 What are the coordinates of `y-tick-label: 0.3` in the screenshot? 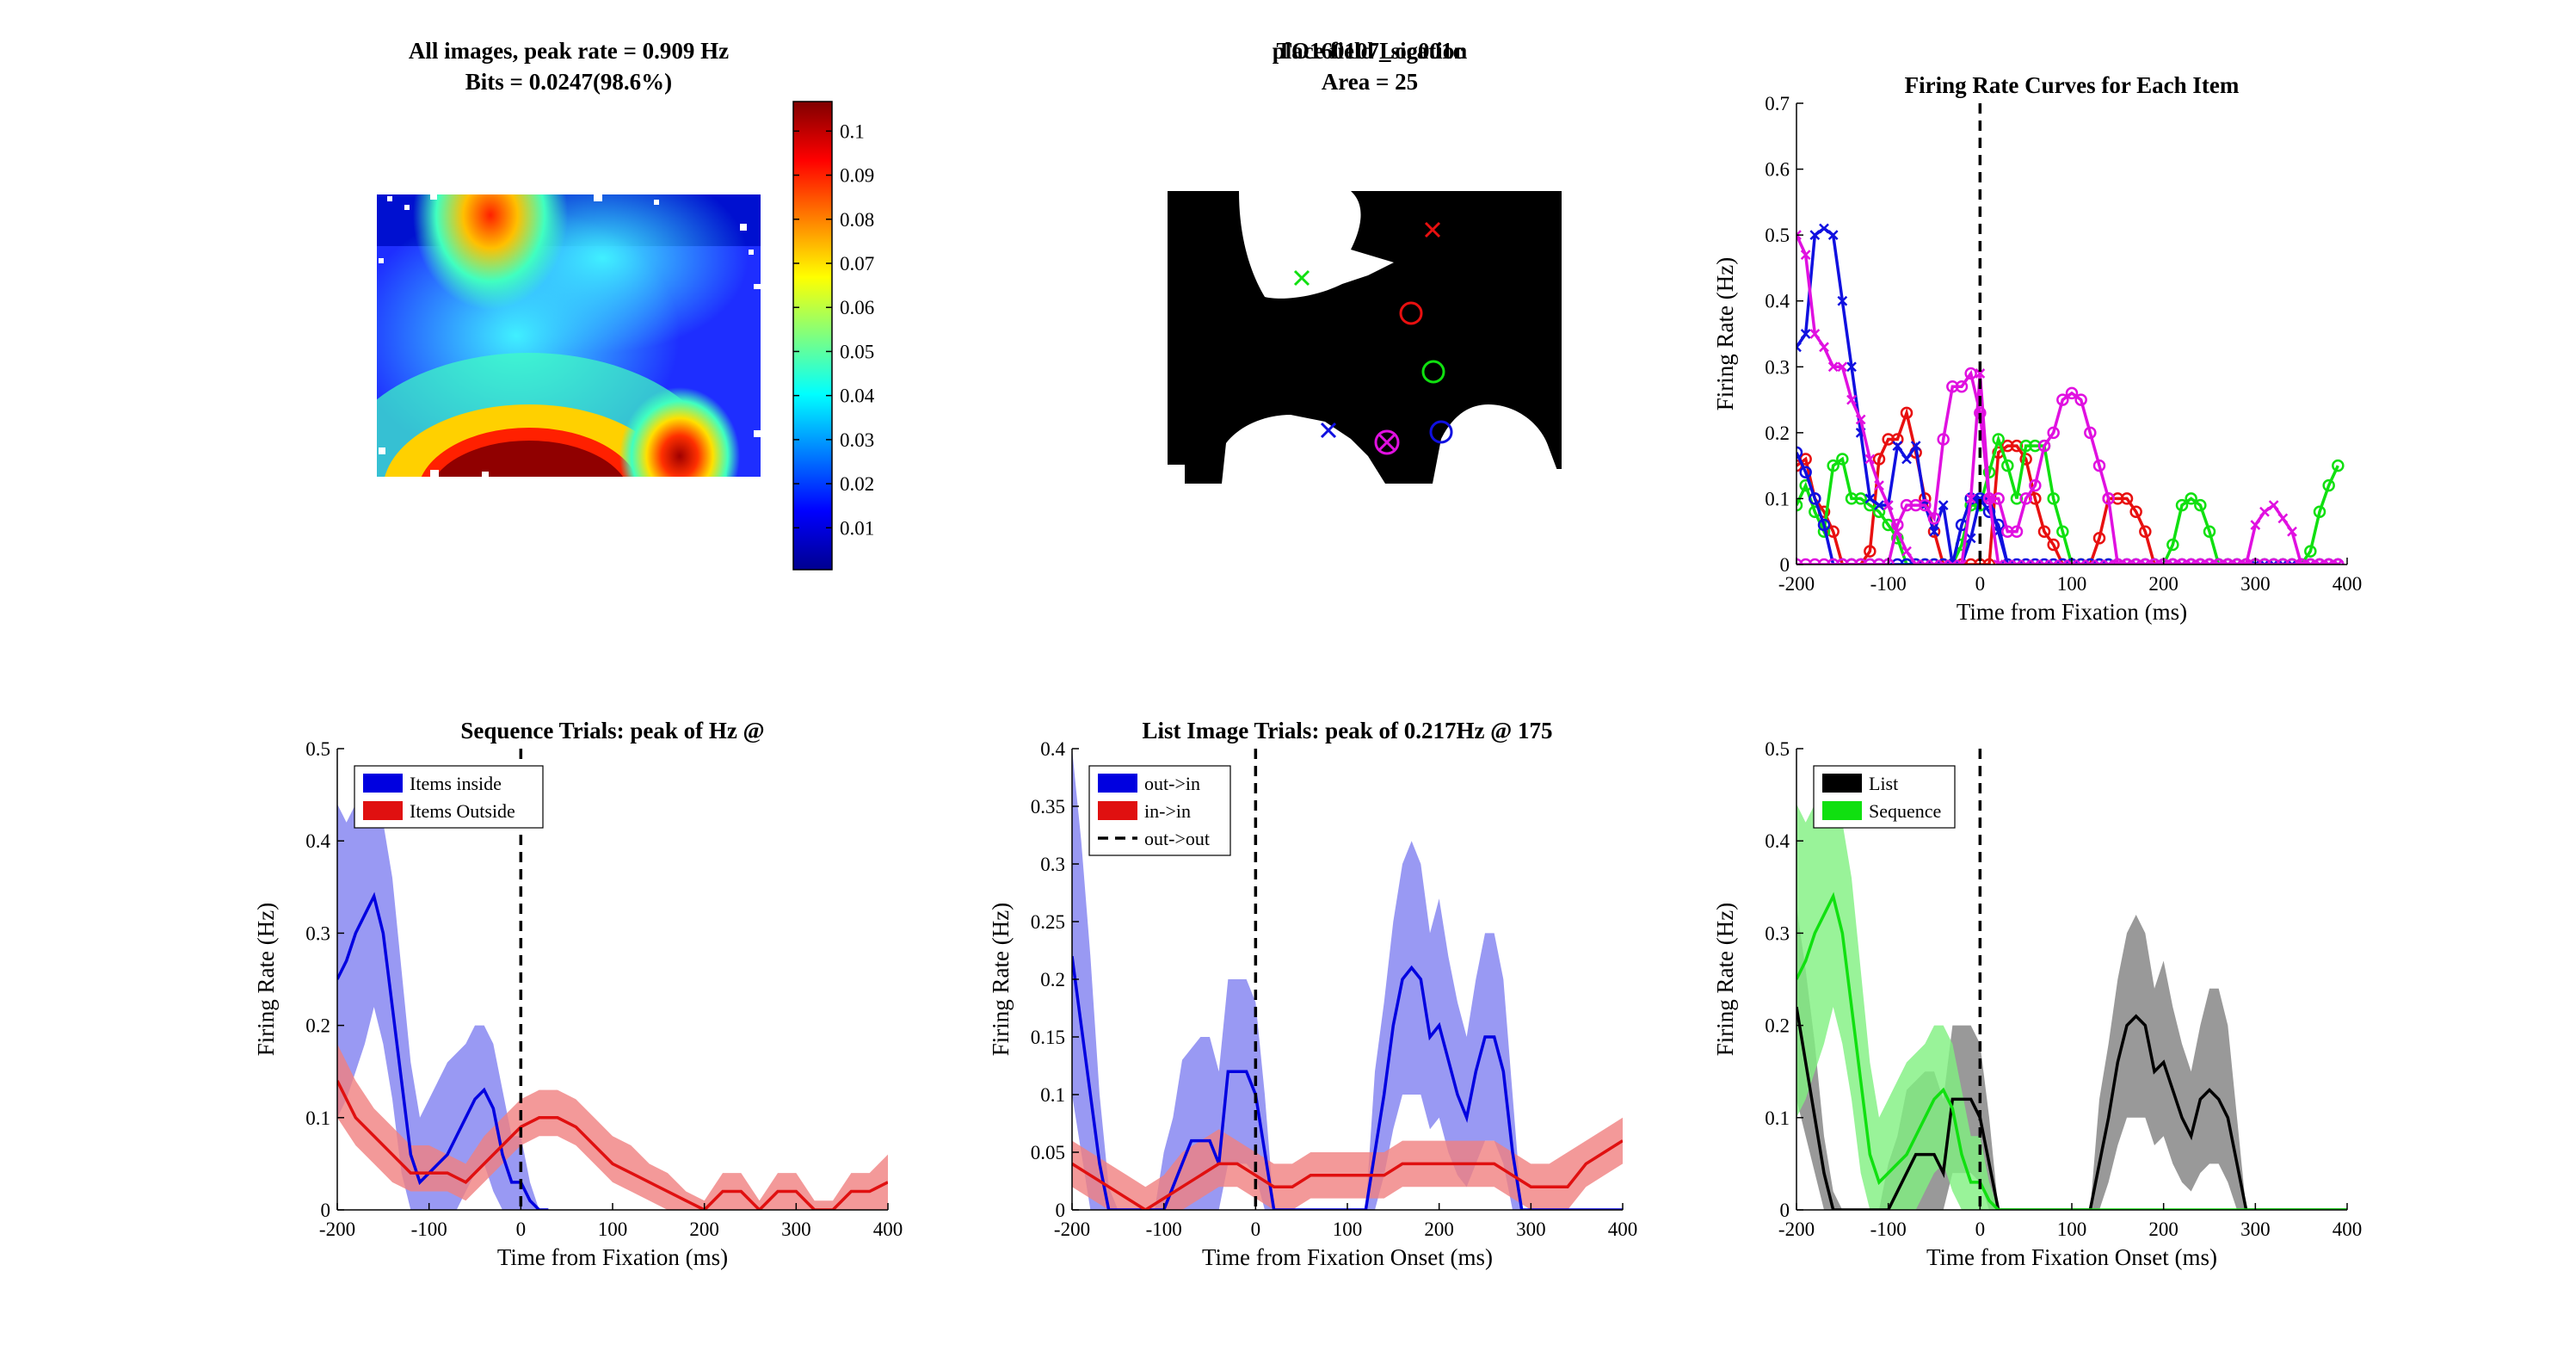 It's located at (1052, 864).